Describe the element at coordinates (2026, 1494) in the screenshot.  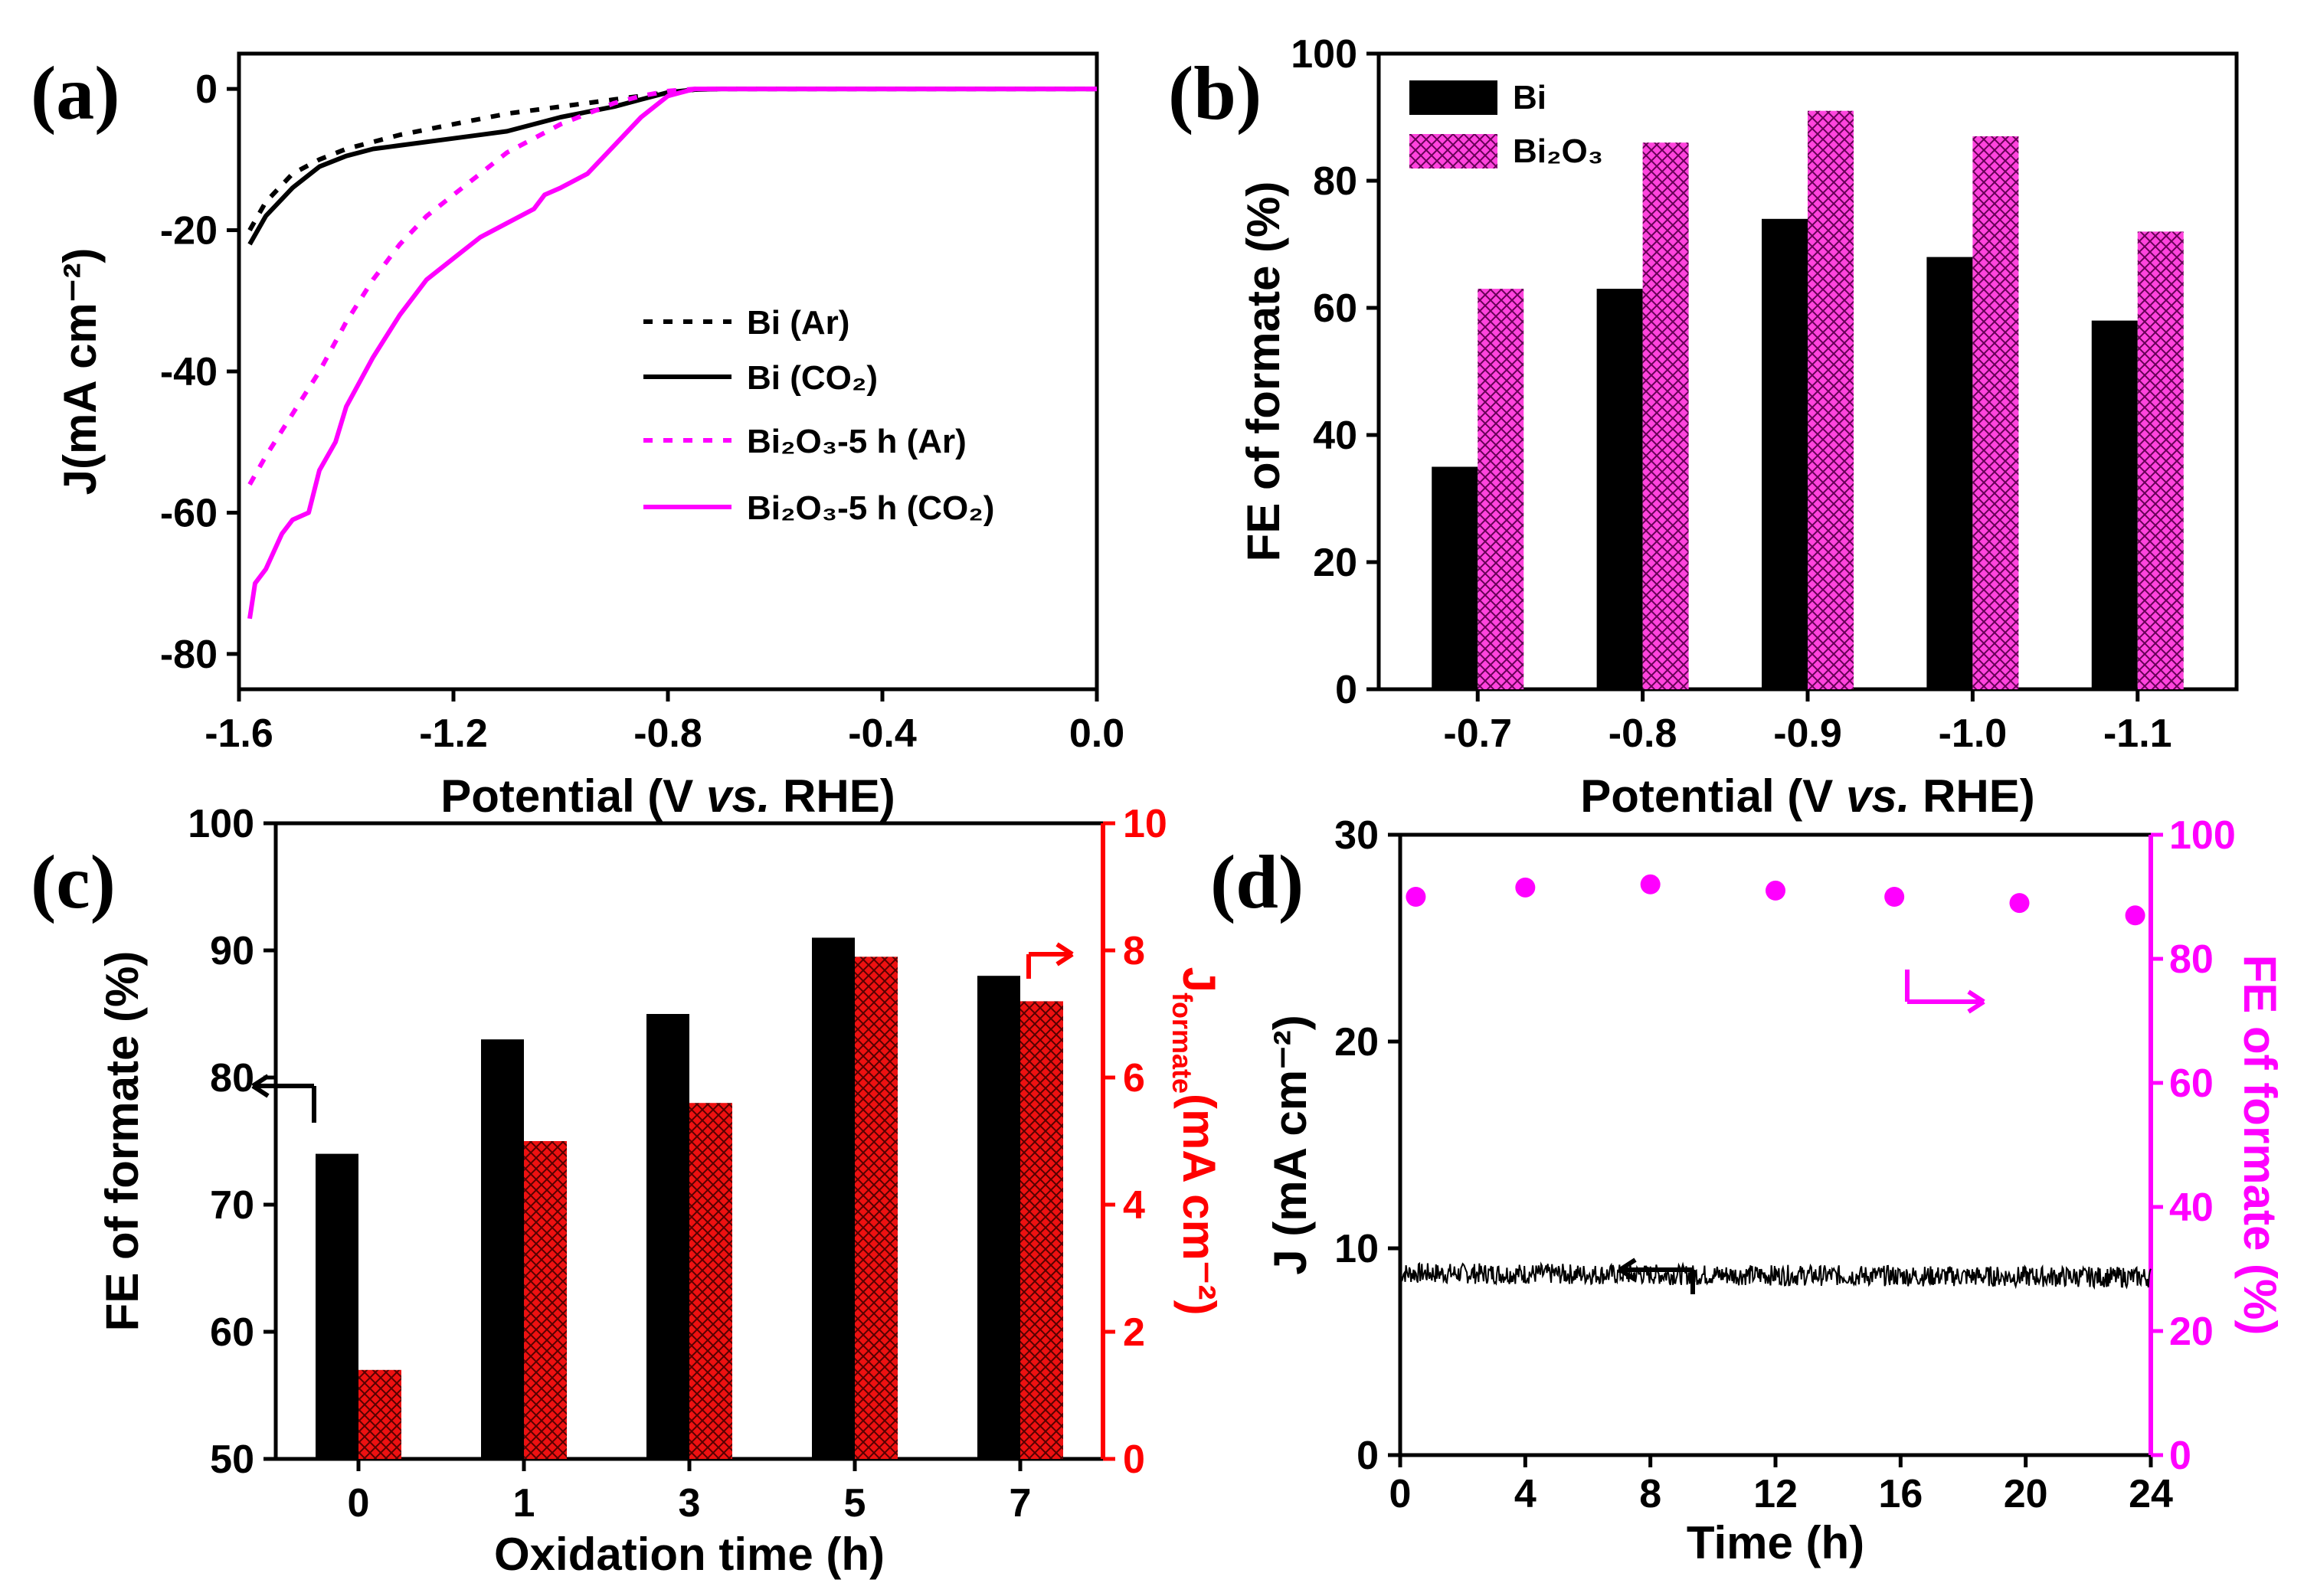
I see `x-tick-label: 20` at that location.